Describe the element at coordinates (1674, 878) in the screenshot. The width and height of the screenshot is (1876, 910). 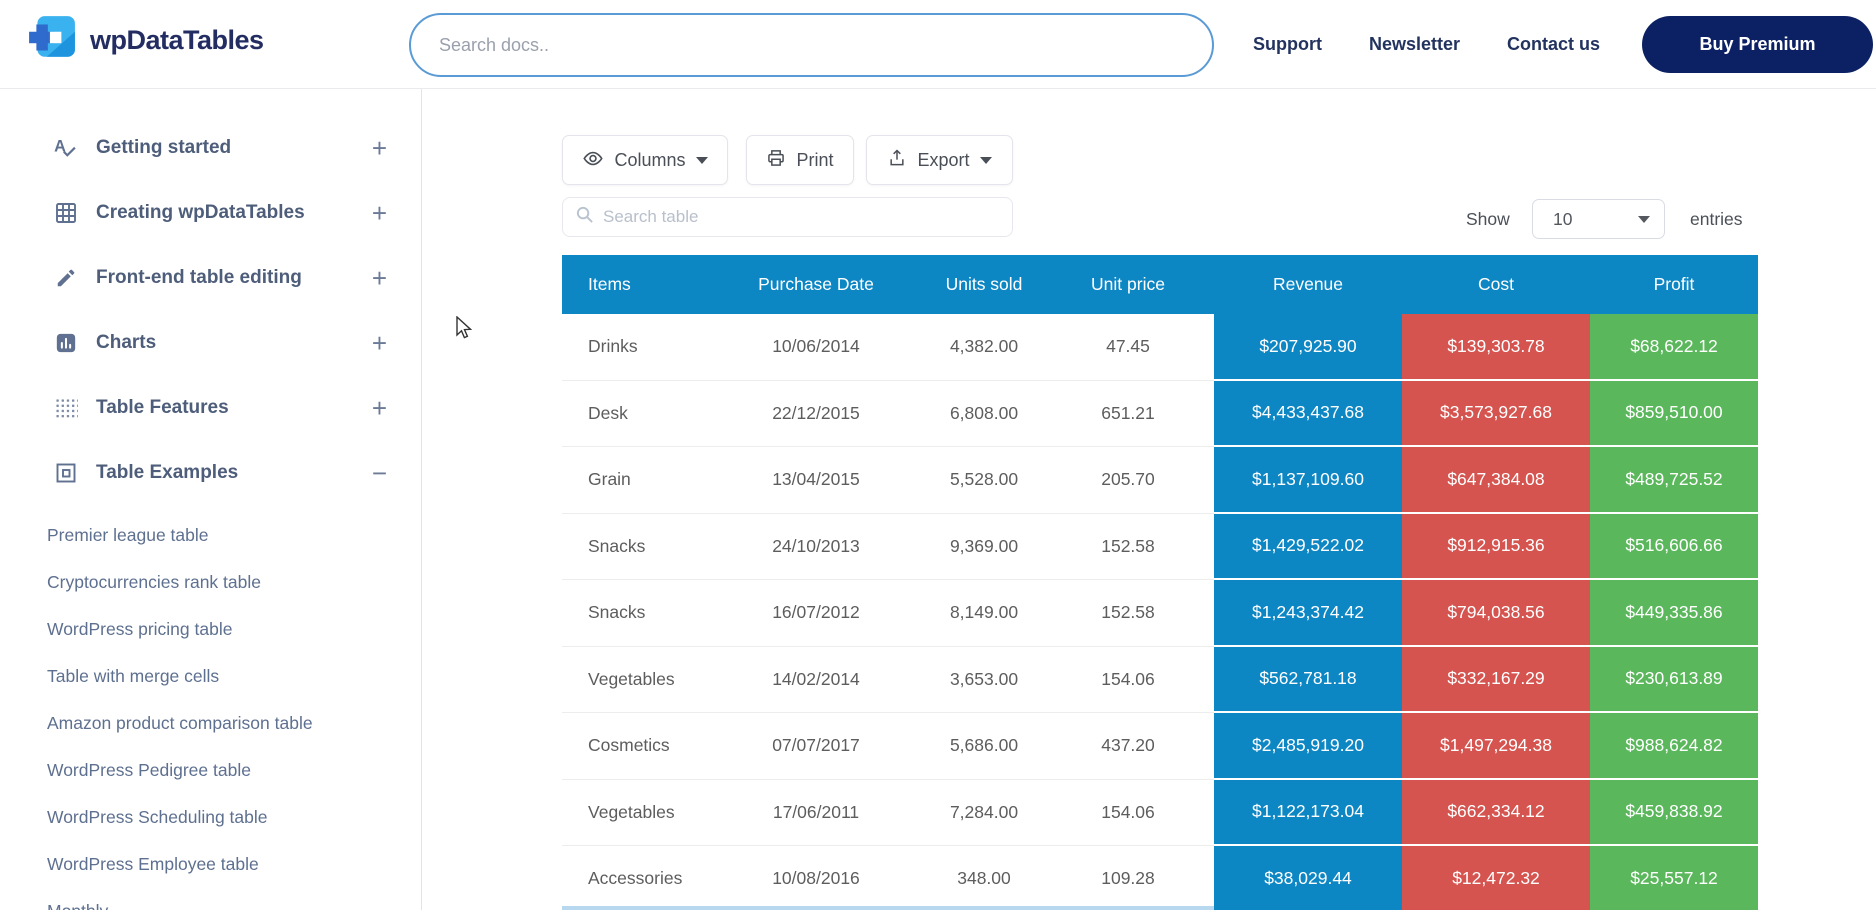
I see `table-cell-profit: $25,557.12` at that location.